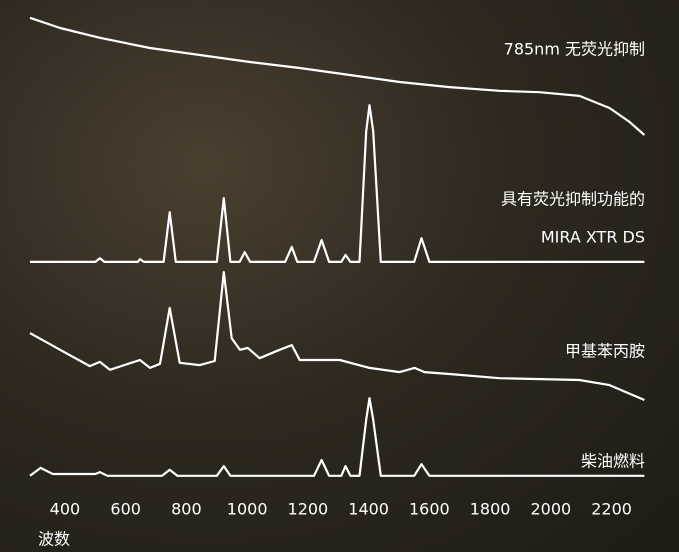  Describe the element at coordinates (186, 509) in the screenshot. I see `x-tick-label: 800` at that location.